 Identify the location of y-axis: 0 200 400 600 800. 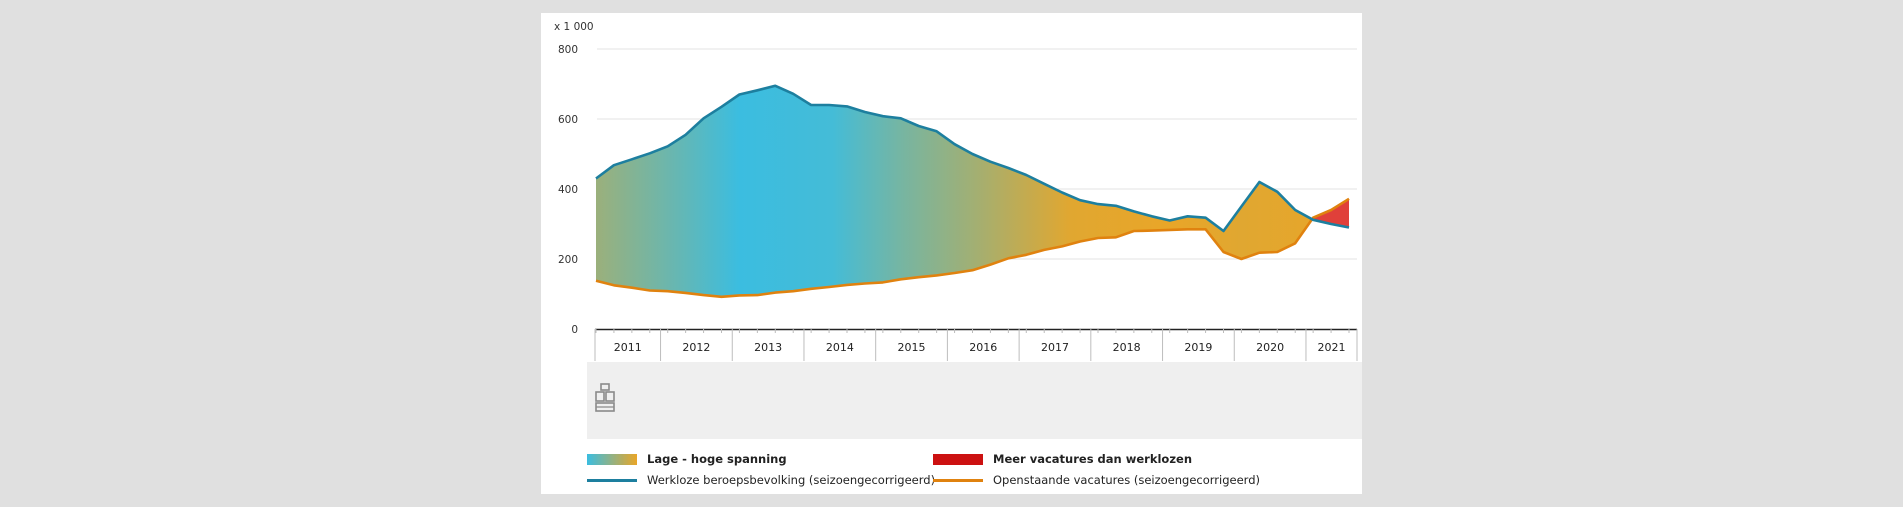
(568, 190).